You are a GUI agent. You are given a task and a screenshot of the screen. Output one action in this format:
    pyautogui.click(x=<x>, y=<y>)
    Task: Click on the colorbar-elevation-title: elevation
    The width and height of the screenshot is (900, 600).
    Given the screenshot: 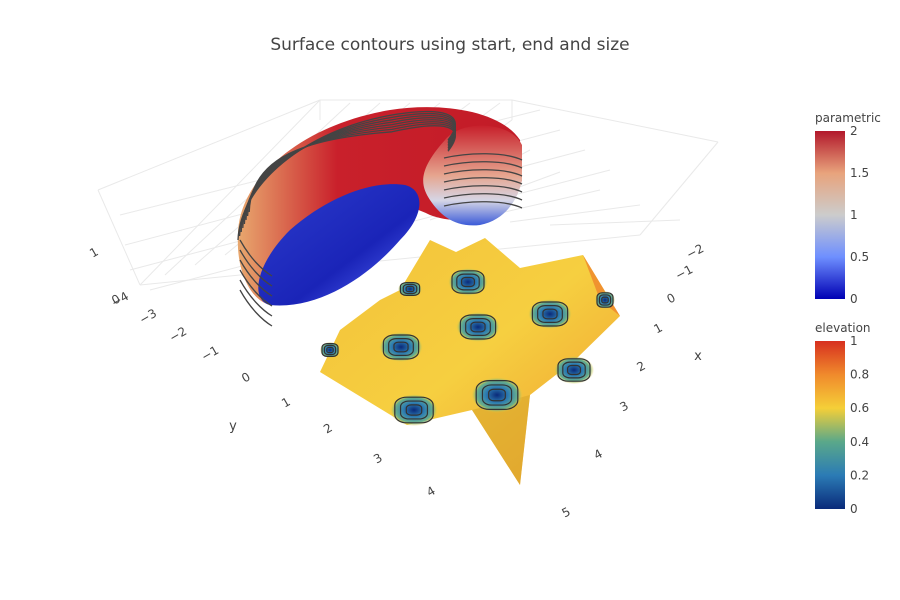 What is the action you would take?
    pyautogui.click(x=843, y=328)
    